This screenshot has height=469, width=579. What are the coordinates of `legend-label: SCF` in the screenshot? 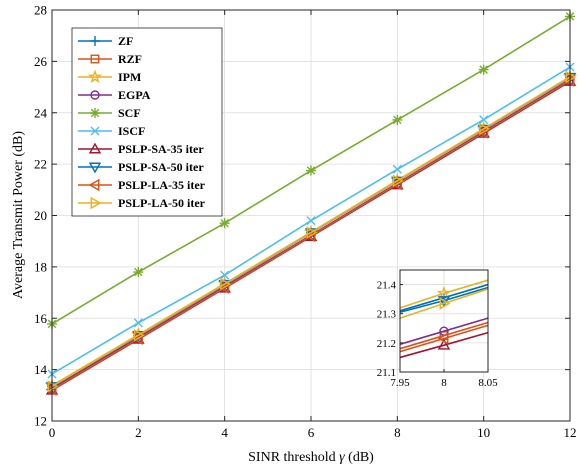 It's located at (129, 113).